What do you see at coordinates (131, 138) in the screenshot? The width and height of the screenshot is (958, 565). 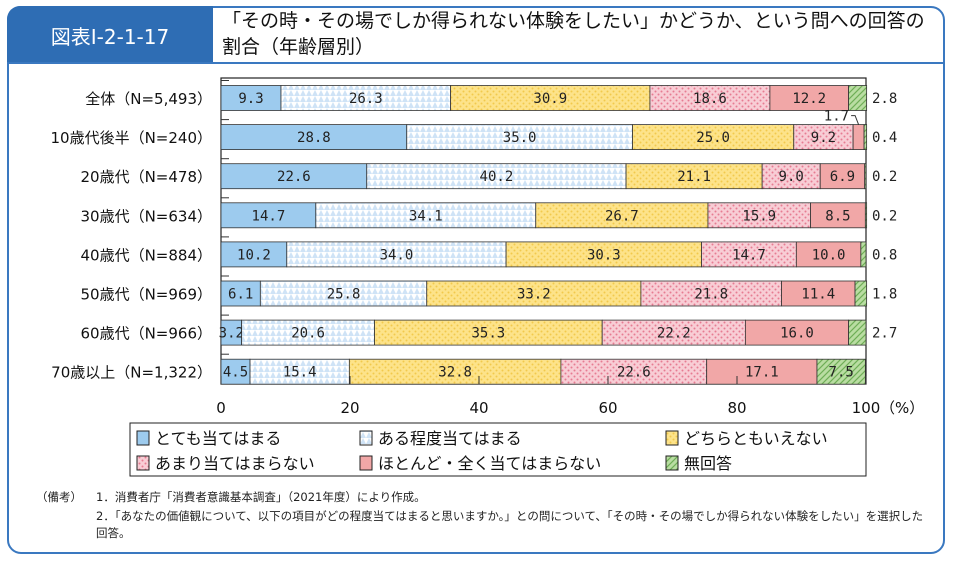 I see `category-label: 10歳代後半（N=240）` at bounding box center [131, 138].